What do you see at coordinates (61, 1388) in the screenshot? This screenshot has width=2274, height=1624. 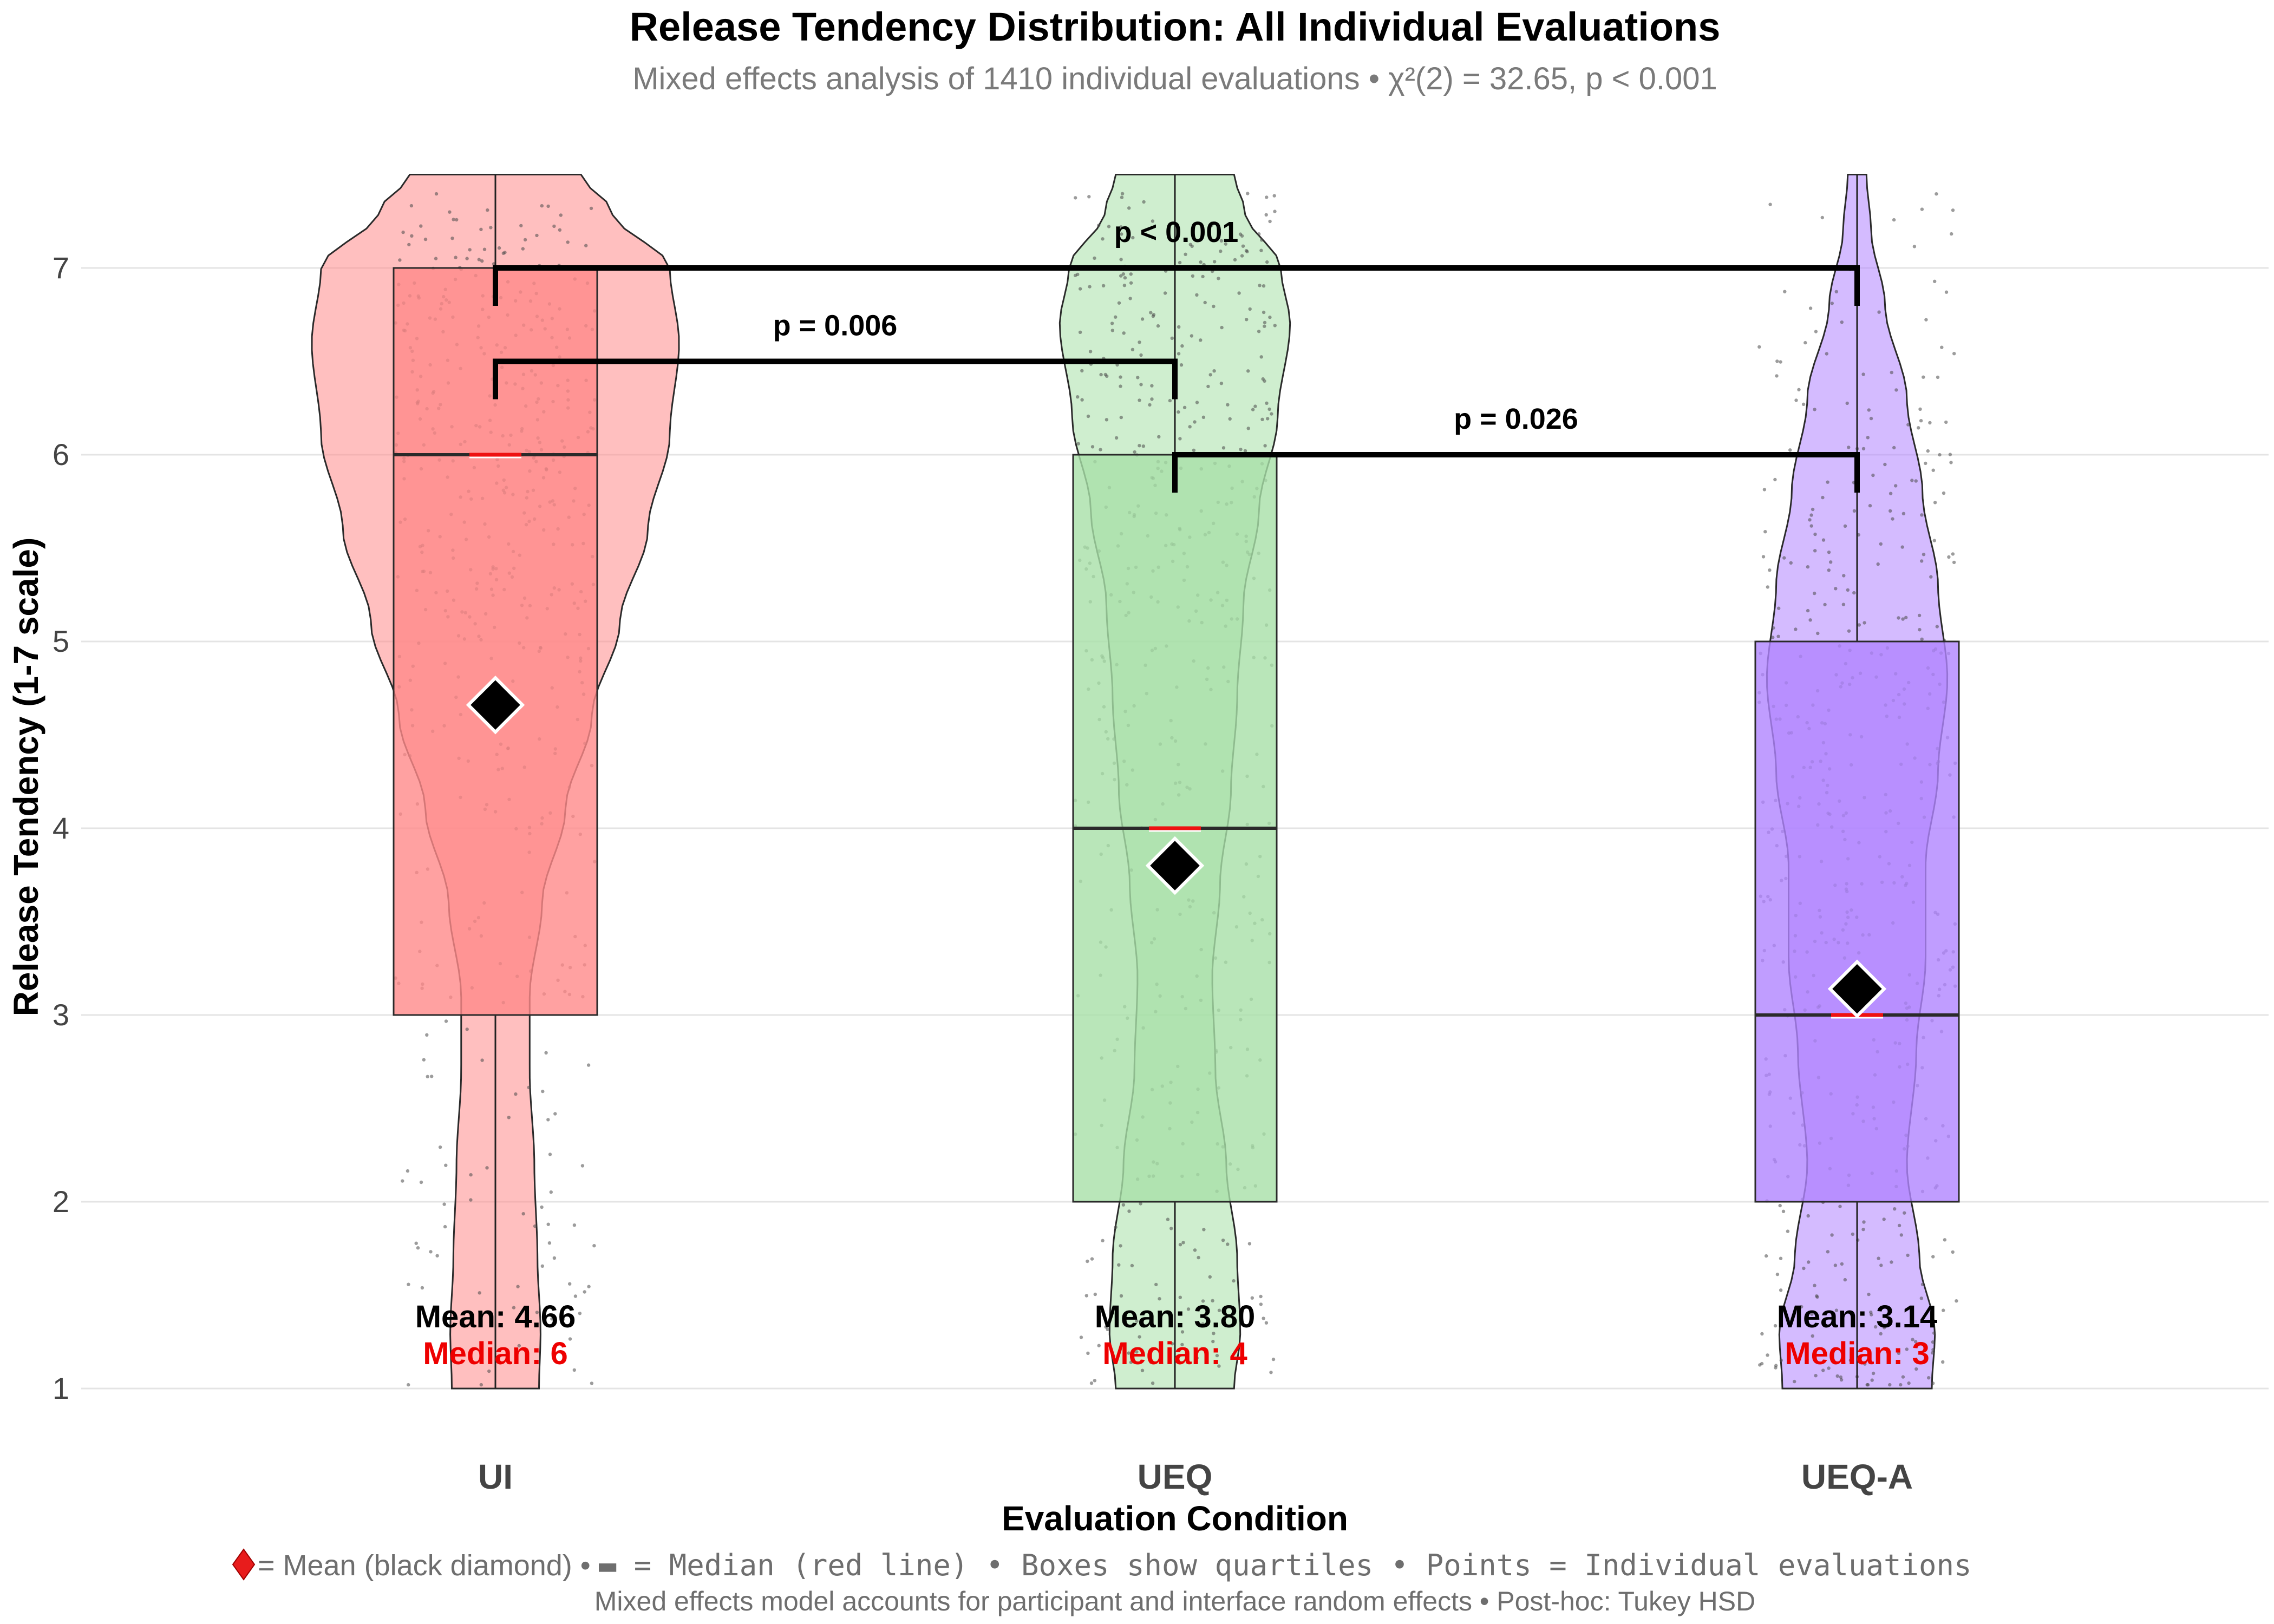 I see `y-tick-label: 1` at bounding box center [61, 1388].